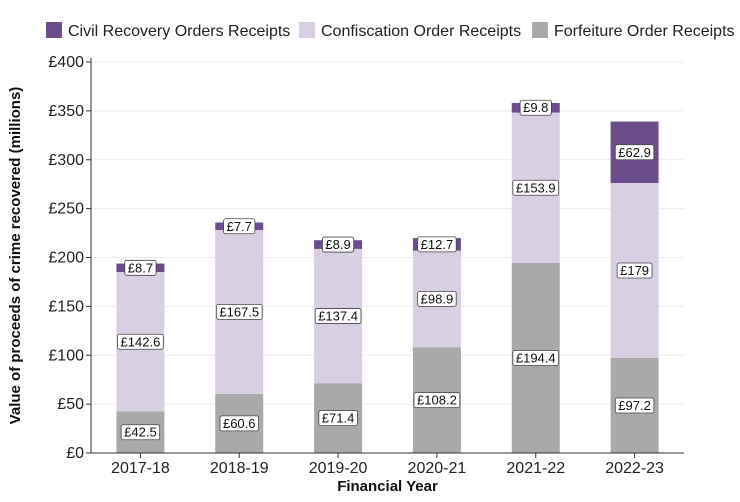 This screenshot has height=502, width=740. I want to click on data-label: £153.9, so click(536, 187).